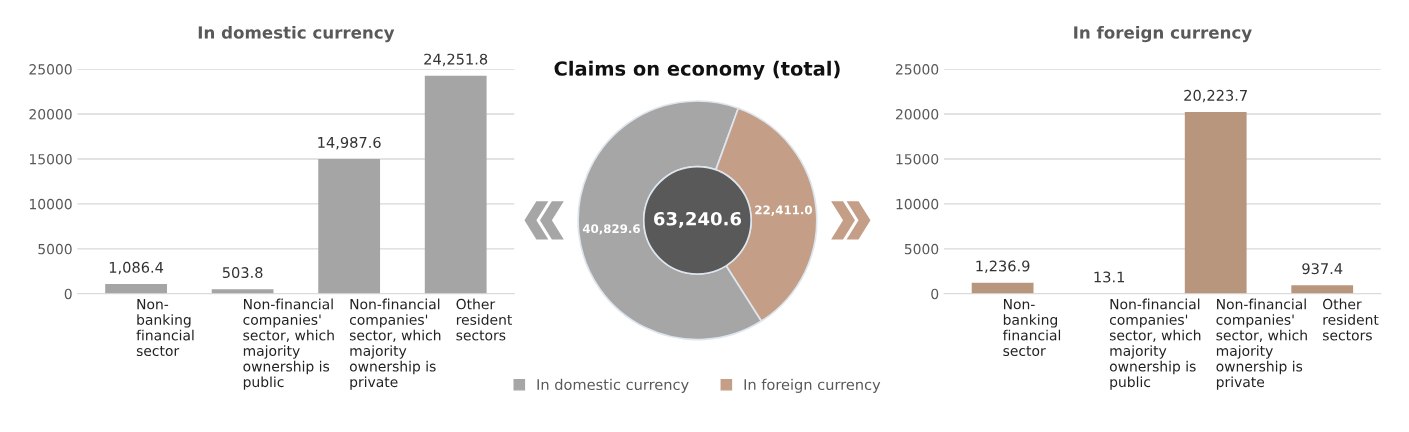 The image size is (1409, 432). What do you see at coordinates (456, 60) in the screenshot?
I see `data-label: 24,251.8` at bounding box center [456, 60].